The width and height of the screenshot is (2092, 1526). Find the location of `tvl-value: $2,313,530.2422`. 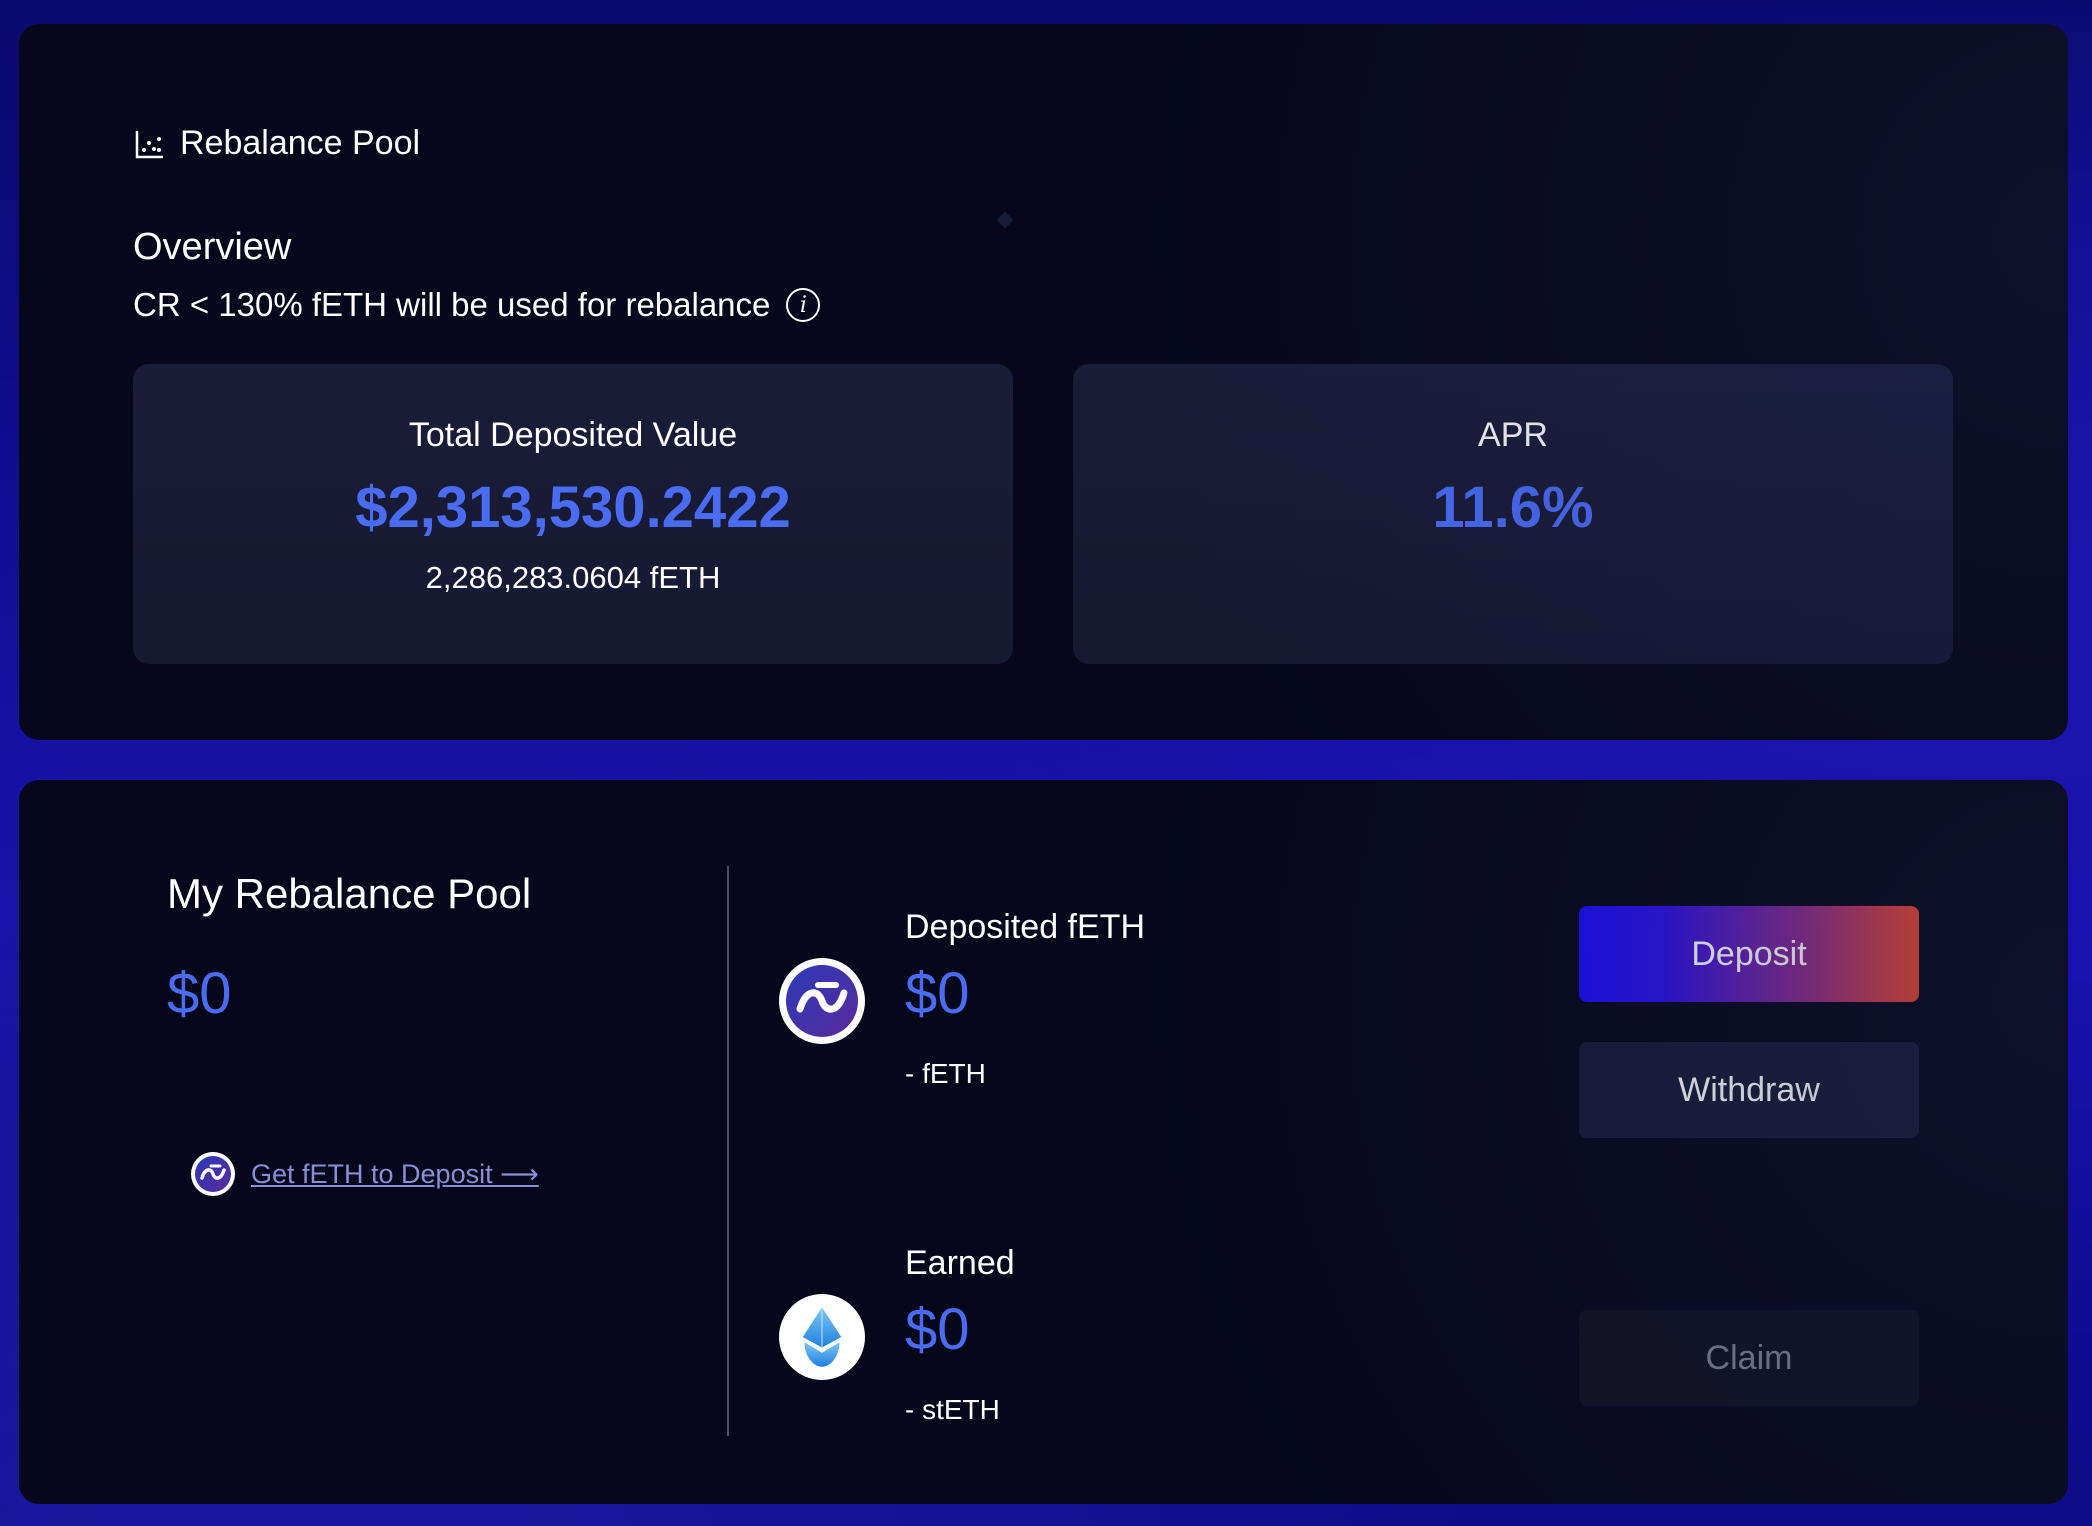

tvl-value: $2,313,530.2422 is located at coordinates (573, 507).